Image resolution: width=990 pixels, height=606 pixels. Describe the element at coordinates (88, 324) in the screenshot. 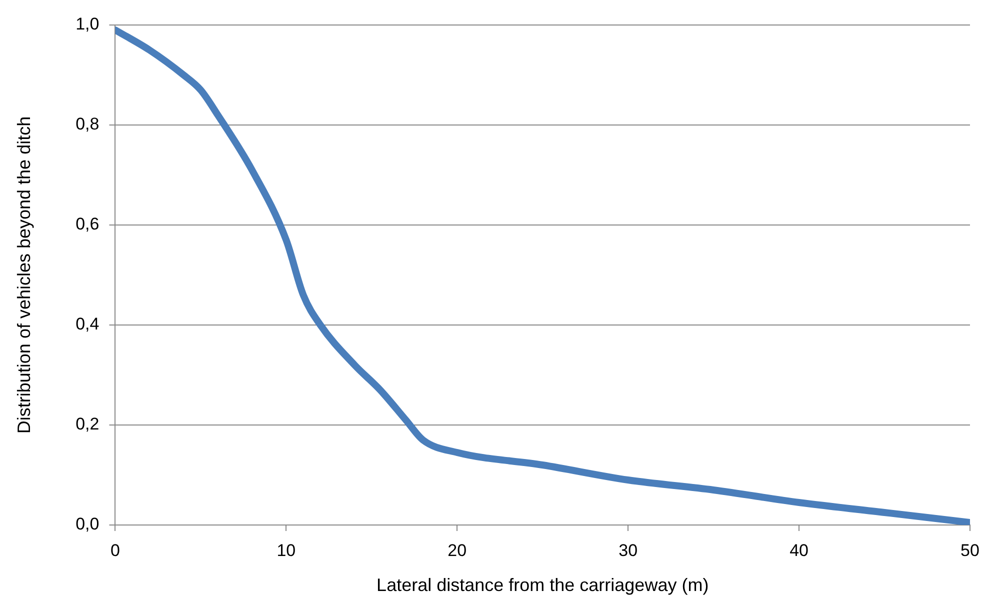

I see `y-tick-label: 0,4` at that location.